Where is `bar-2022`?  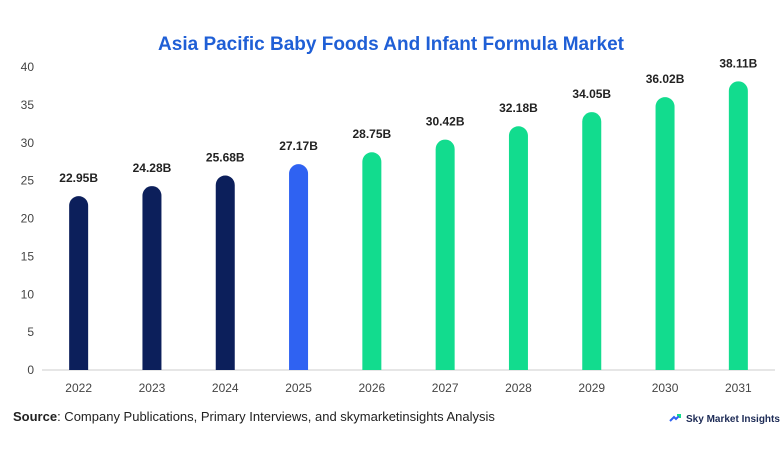
bar-2022 is located at coordinates (79, 283).